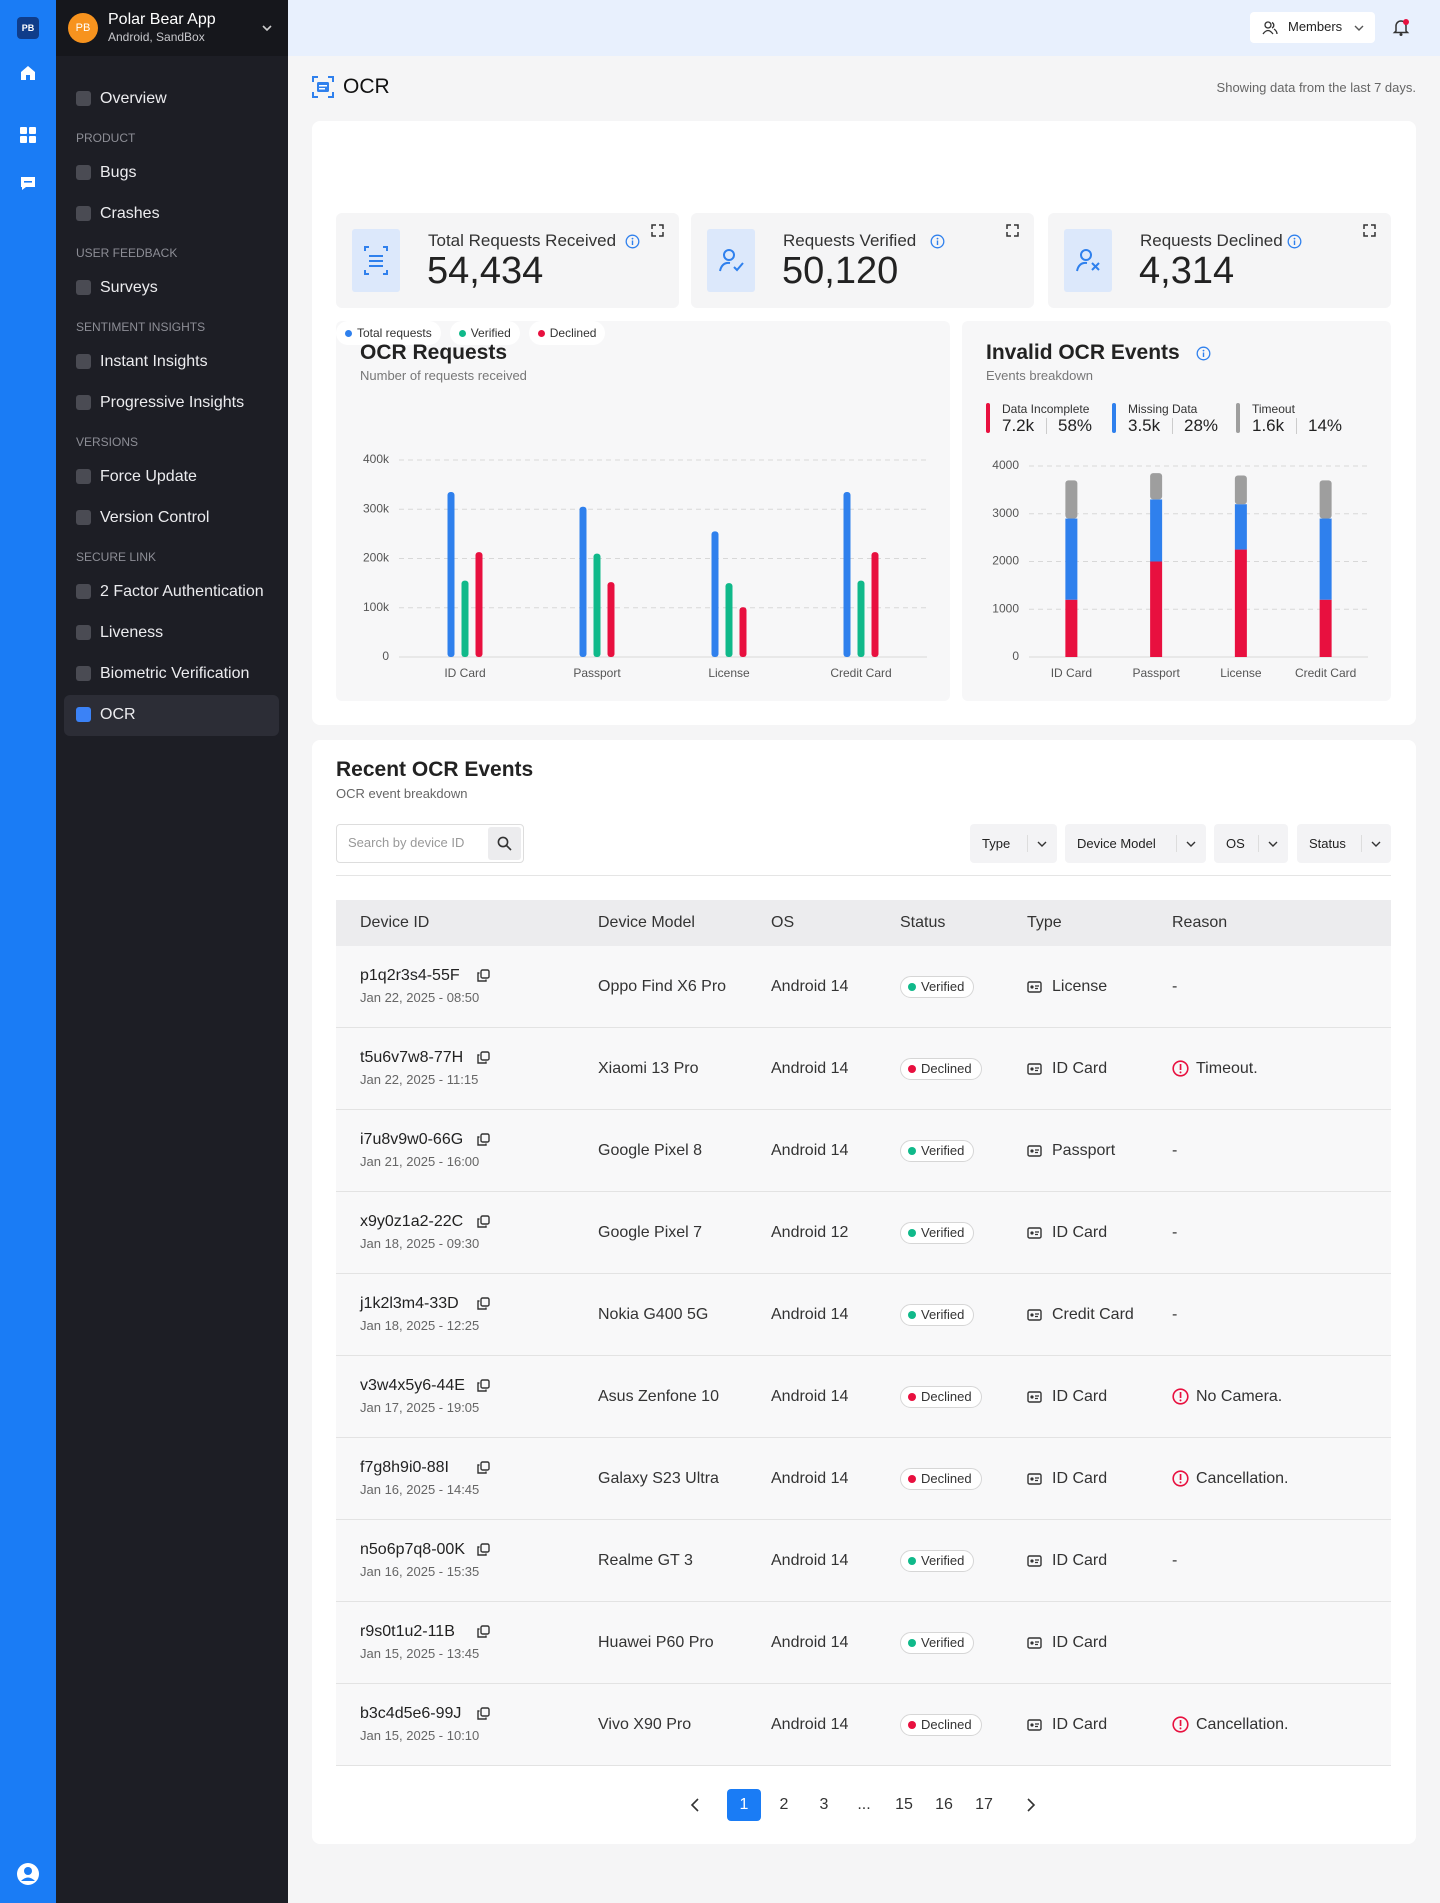 The image size is (1440, 1903). I want to click on menu-item: Force Update, so click(148, 477).